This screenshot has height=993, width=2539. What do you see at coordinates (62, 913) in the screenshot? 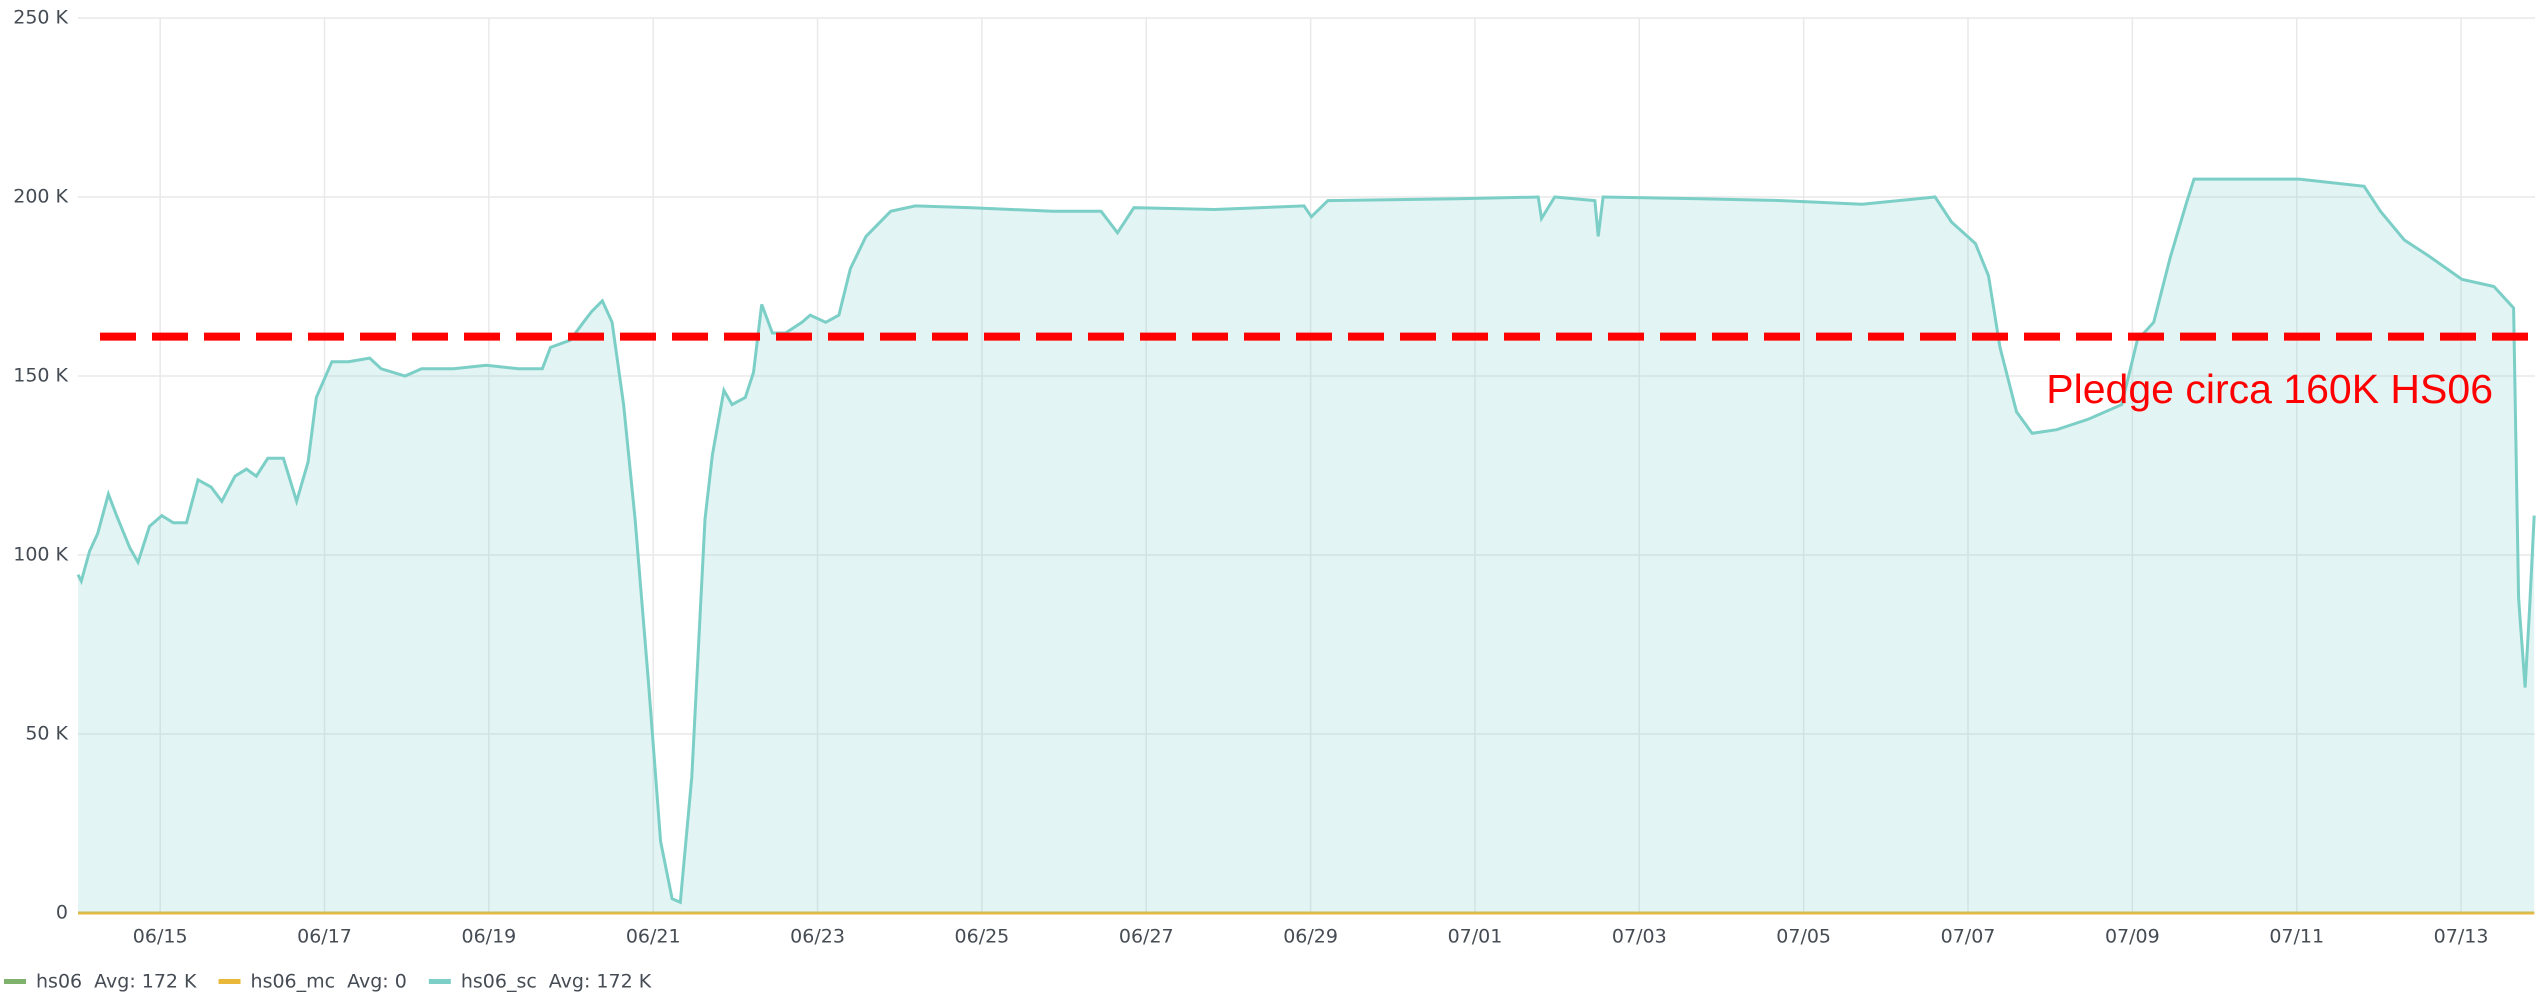
I see `y-tick-label: 0` at bounding box center [62, 913].